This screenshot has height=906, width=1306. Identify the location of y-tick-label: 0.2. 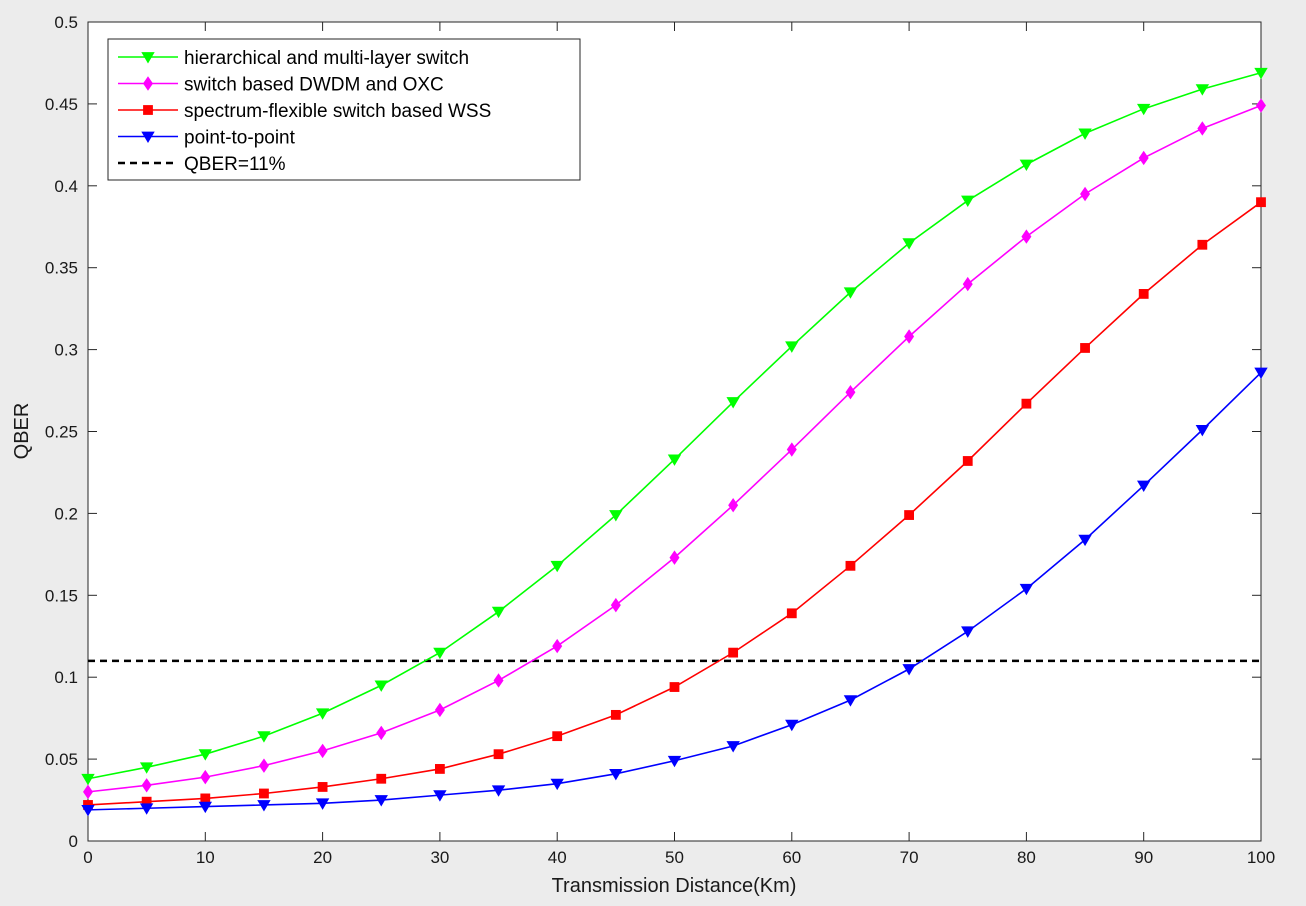
(66, 513).